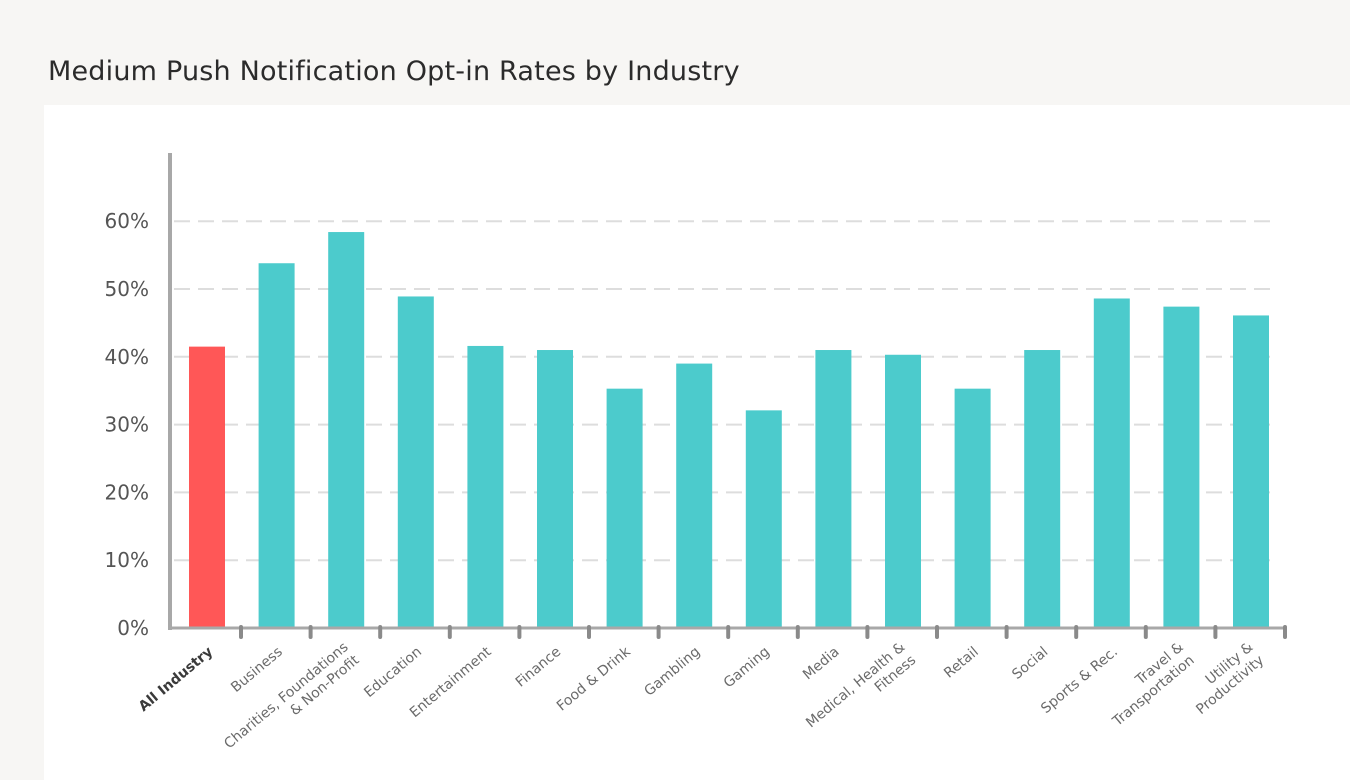  What do you see at coordinates (127, 221) in the screenshot?
I see `y-tick-label: 60%` at bounding box center [127, 221].